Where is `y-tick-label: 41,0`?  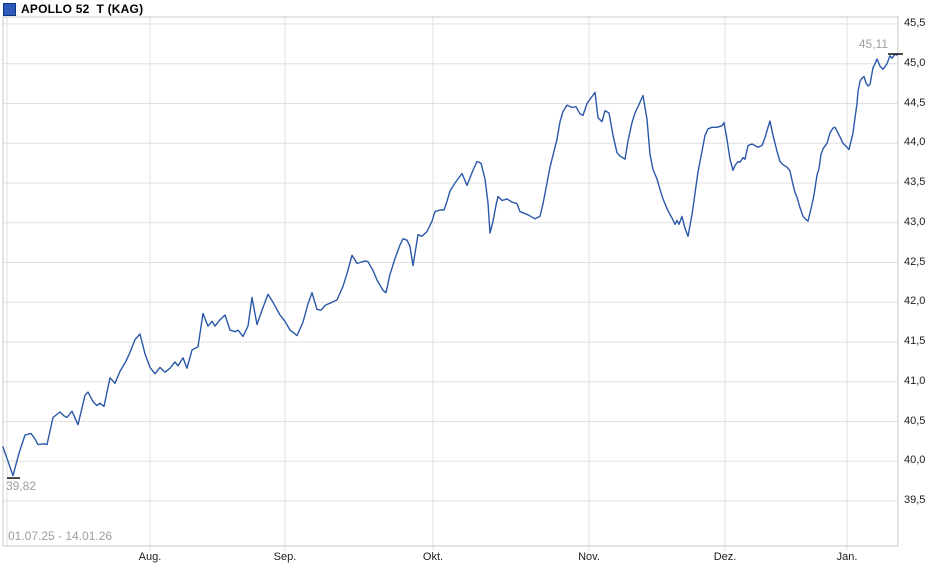 y-tick-label: 41,0 is located at coordinates (915, 380).